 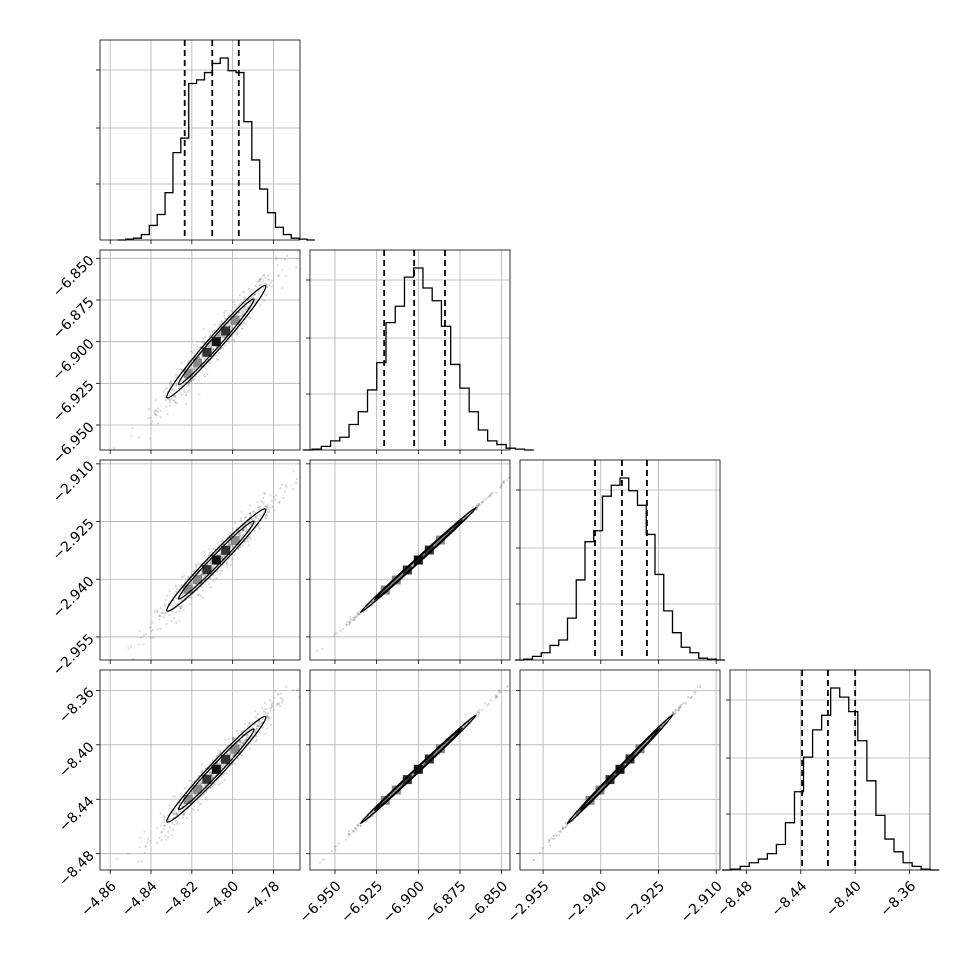 What do you see at coordinates (418, 769) in the screenshot?
I see `density-block` at bounding box center [418, 769].